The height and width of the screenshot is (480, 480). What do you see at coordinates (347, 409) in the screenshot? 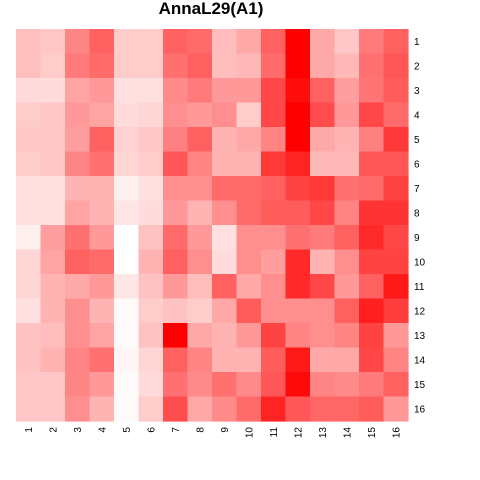
I see `heatmap-cell-r16-c14` at bounding box center [347, 409].